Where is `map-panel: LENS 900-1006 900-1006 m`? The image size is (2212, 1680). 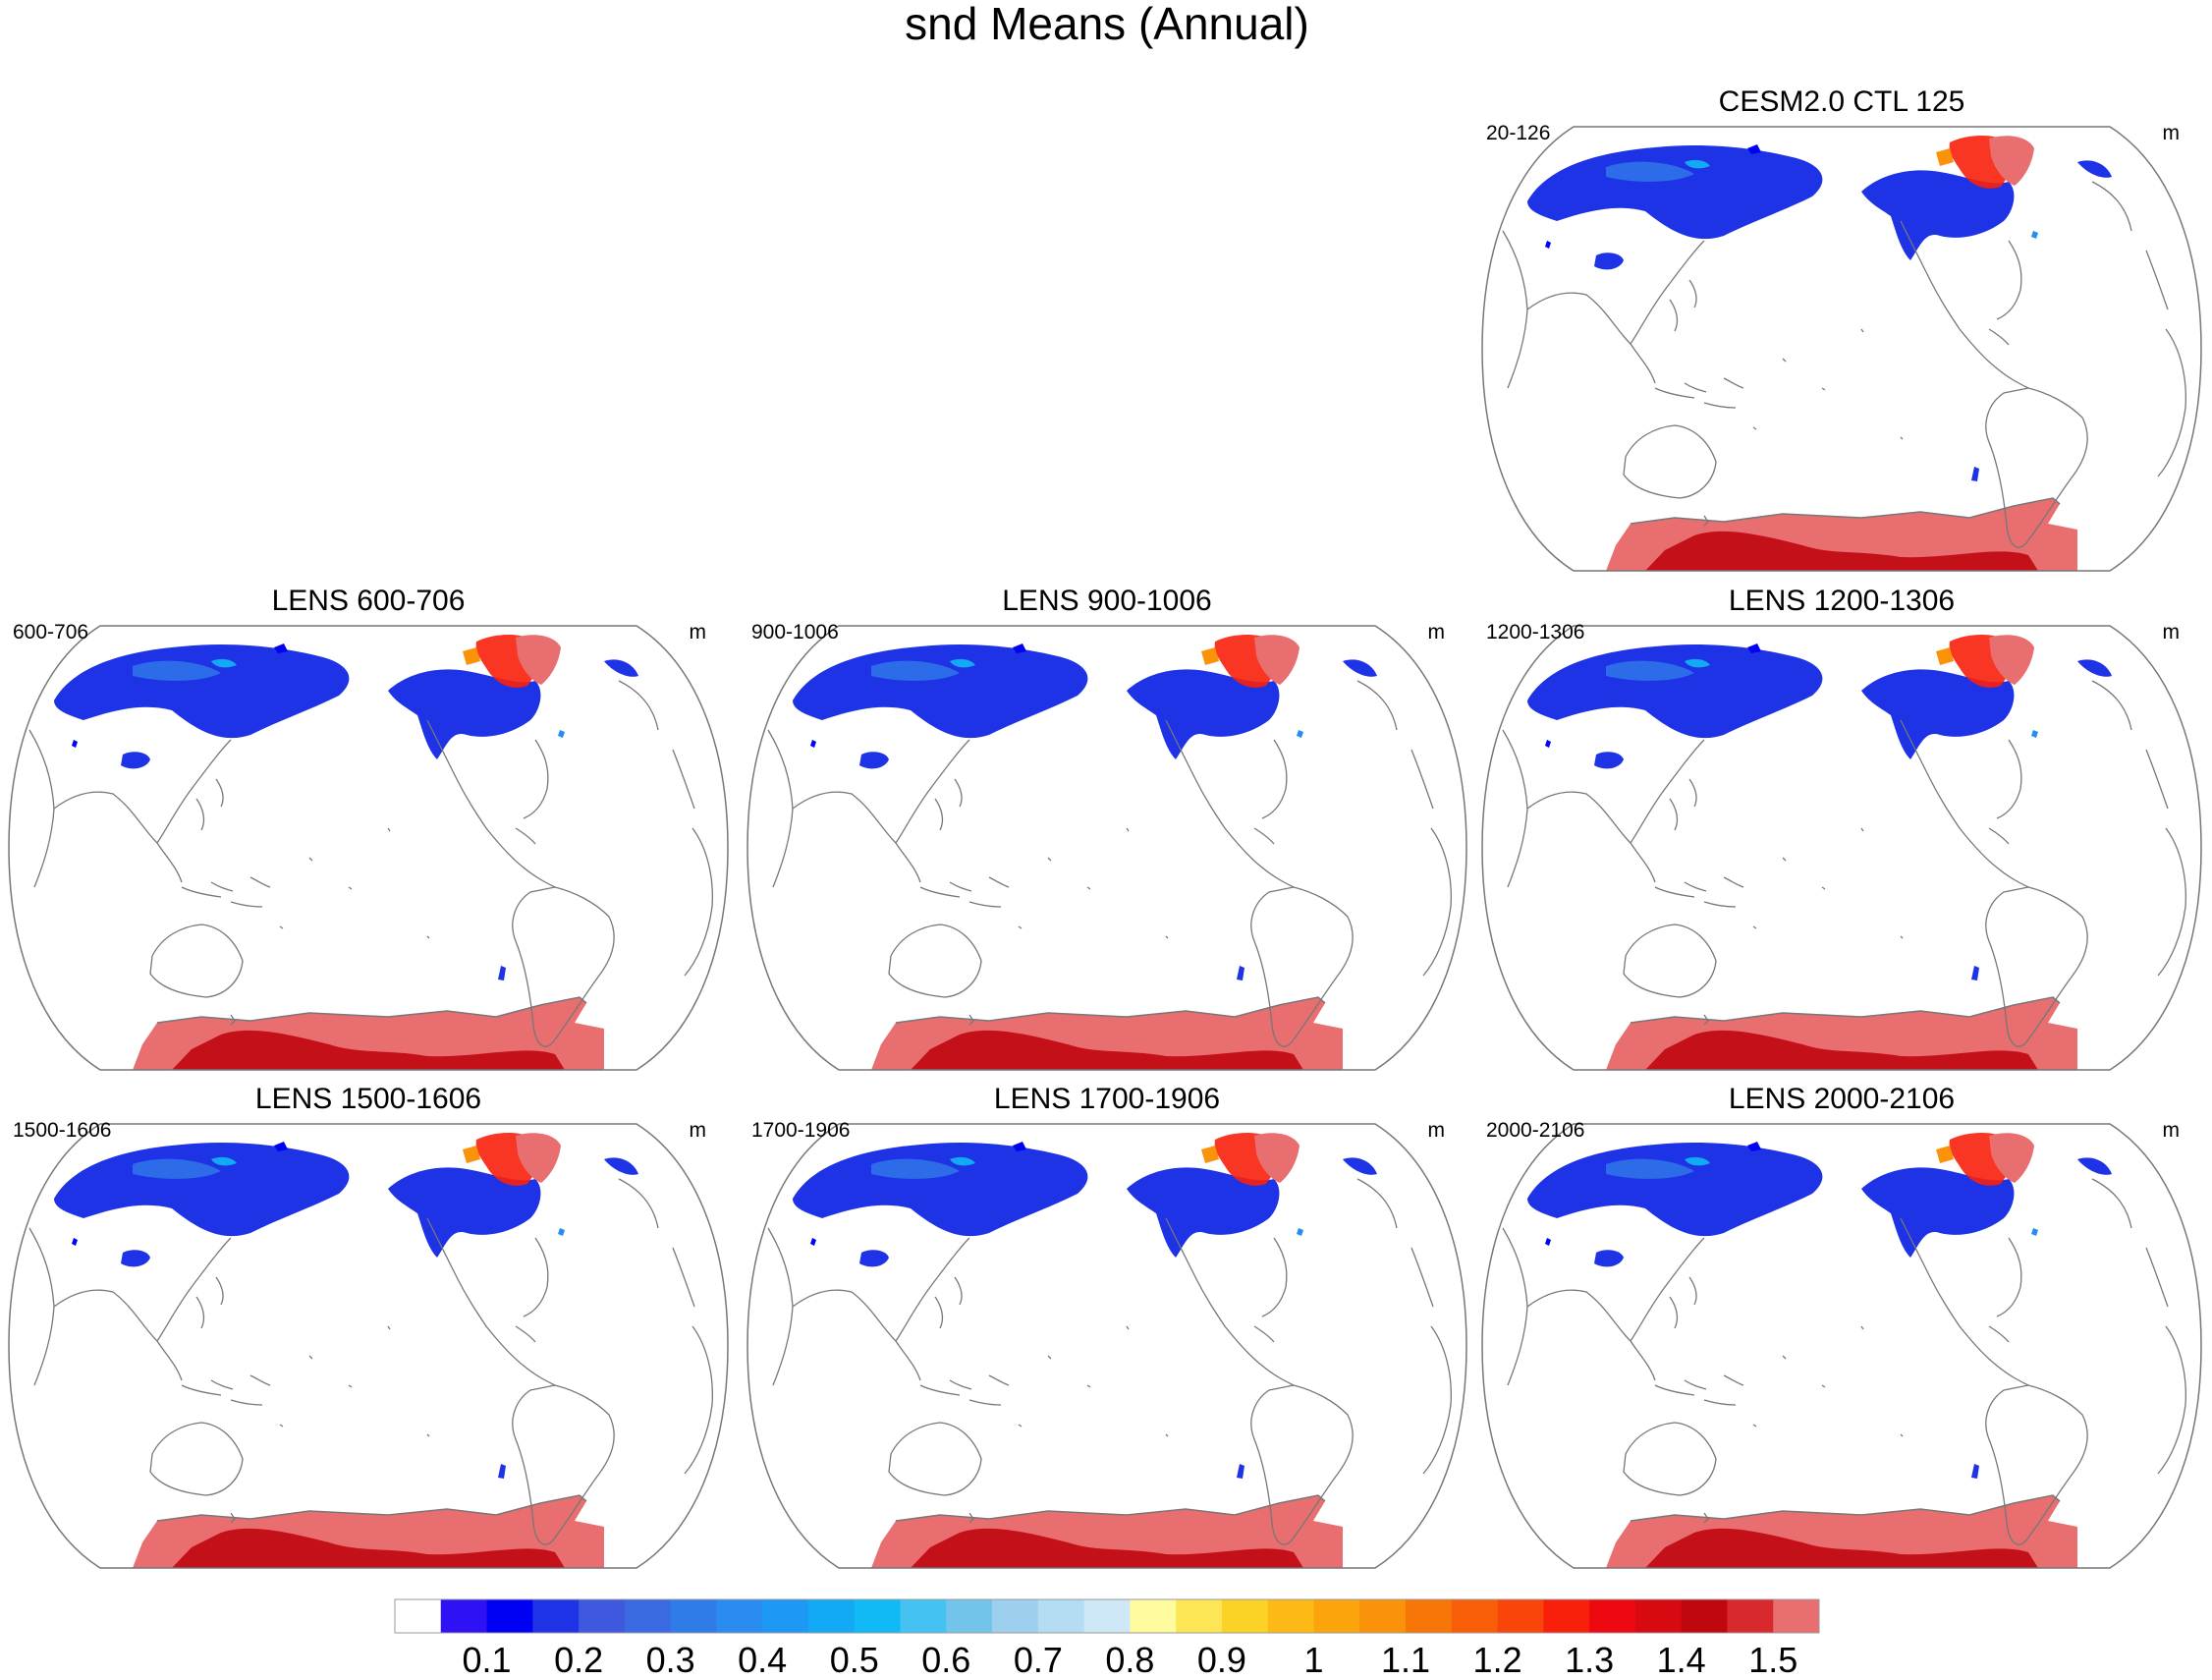
map-panel: LENS 900-1006 900-1006 m is located at coordinates (1106, 827).